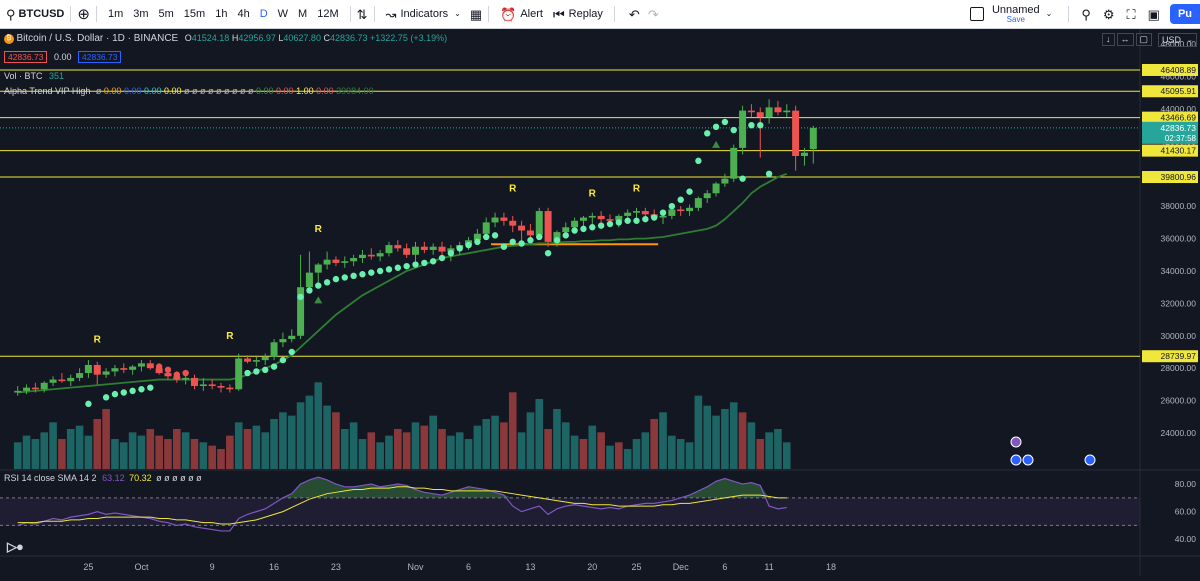  I want to click on replay-button: ⏮ Replay, so click(578, 14).